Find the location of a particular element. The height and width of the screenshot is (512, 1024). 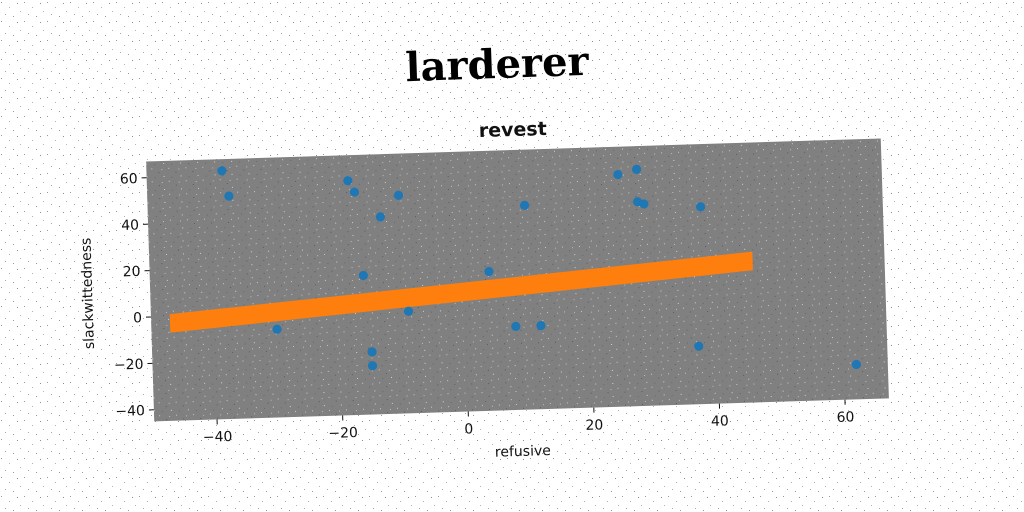

orange-band is located at coordinates (461, 292).